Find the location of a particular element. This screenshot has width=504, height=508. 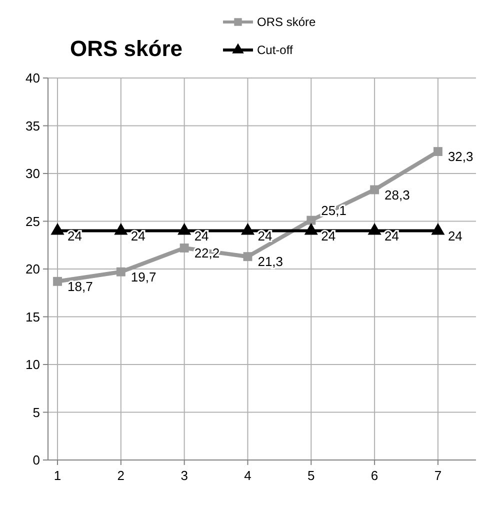

y-tick-label: 40 is located at coordinates (33, 78).